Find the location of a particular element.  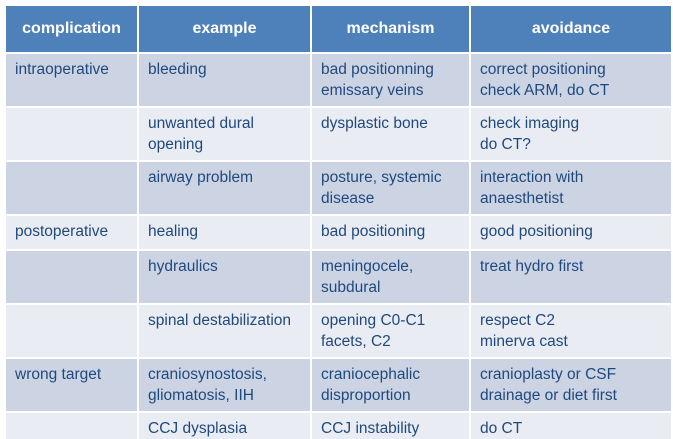

cell-avoidance: good positioning is located at coordinates (571, 232).